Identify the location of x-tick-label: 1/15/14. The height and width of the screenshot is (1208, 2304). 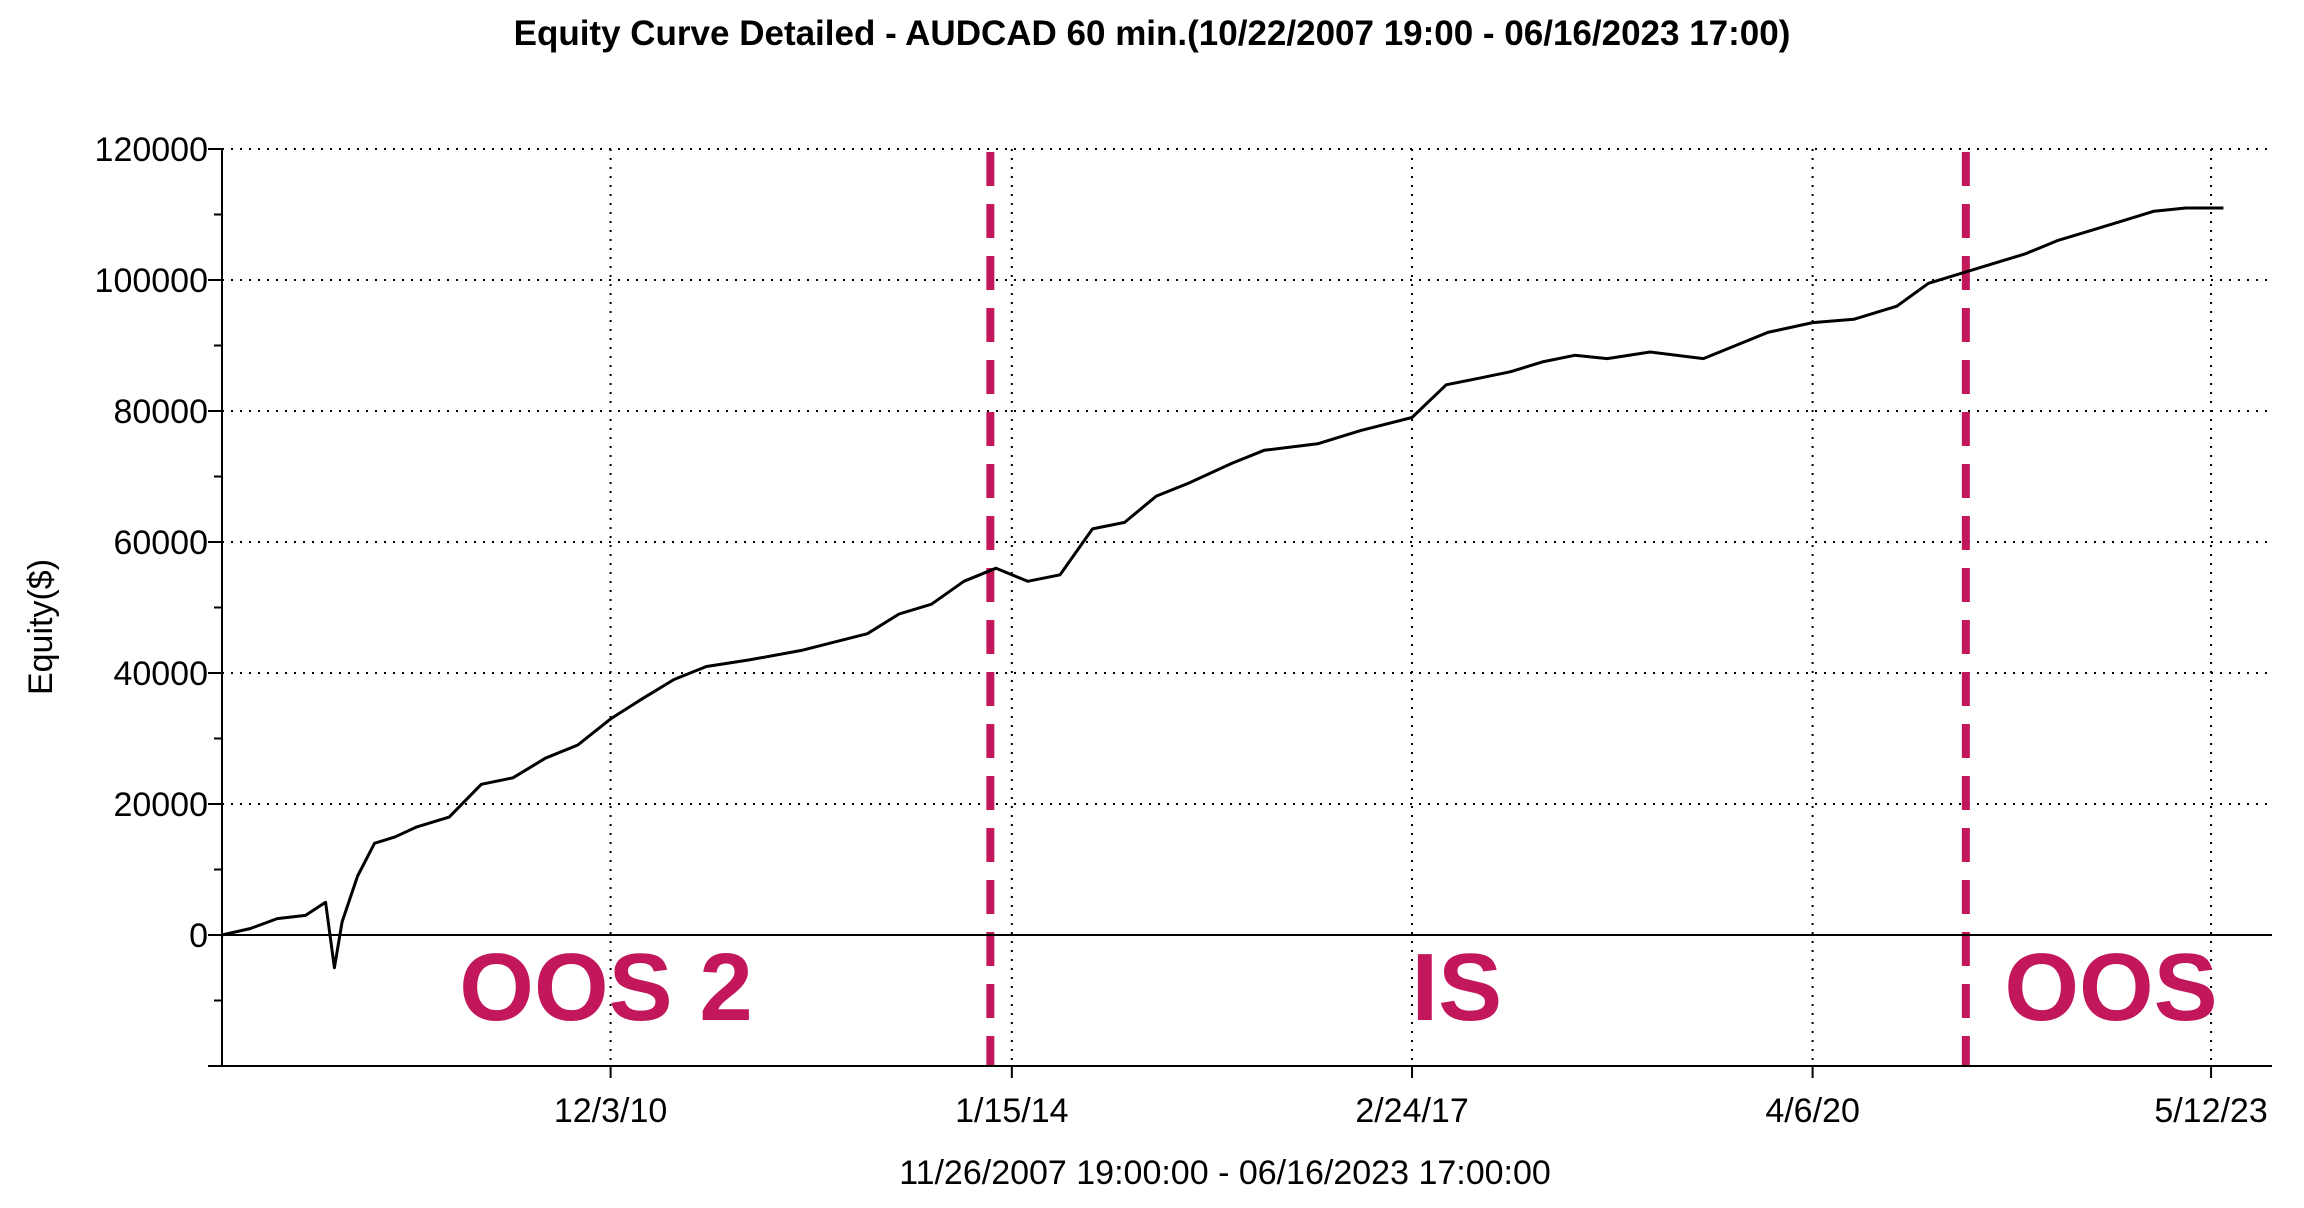
(1011, 1111).